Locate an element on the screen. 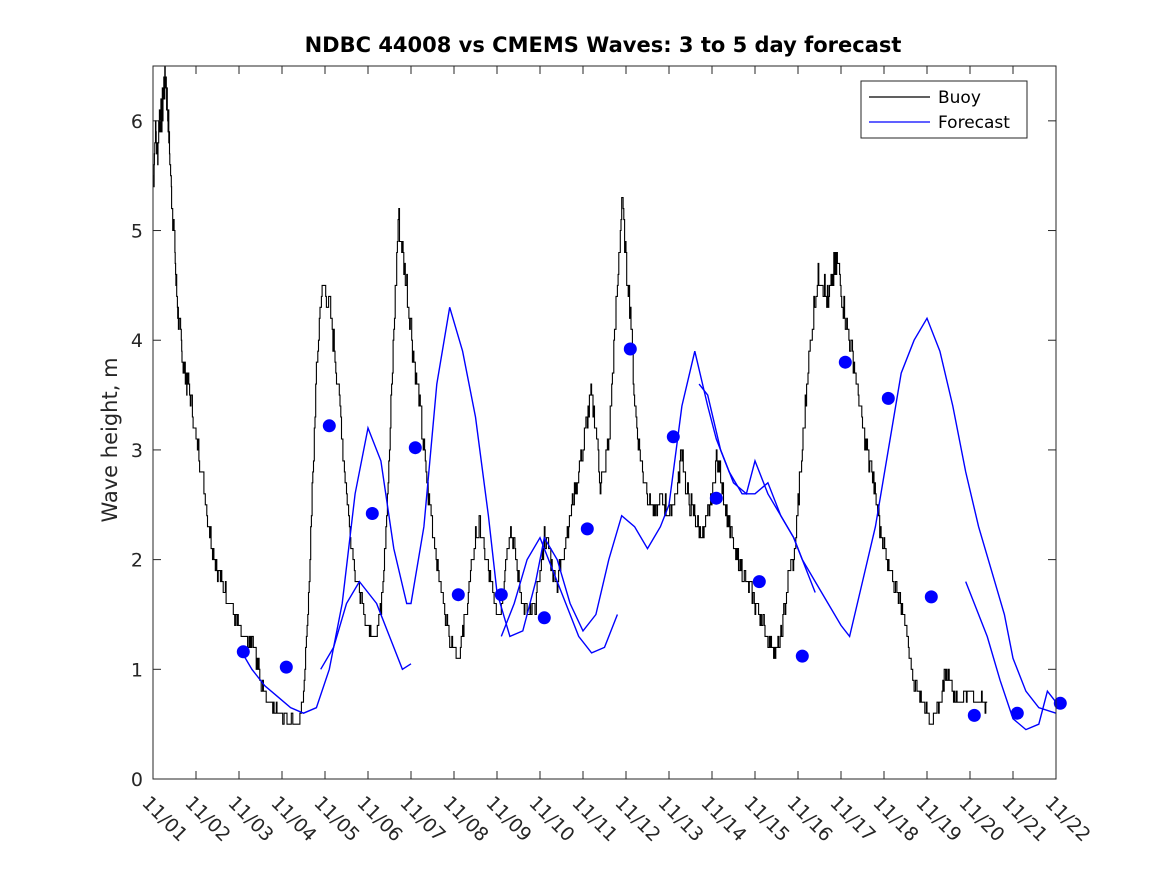 This screenshot has width=1167, height=875. legend-buoy-label: Buoy is located at coordinates (959, 98).